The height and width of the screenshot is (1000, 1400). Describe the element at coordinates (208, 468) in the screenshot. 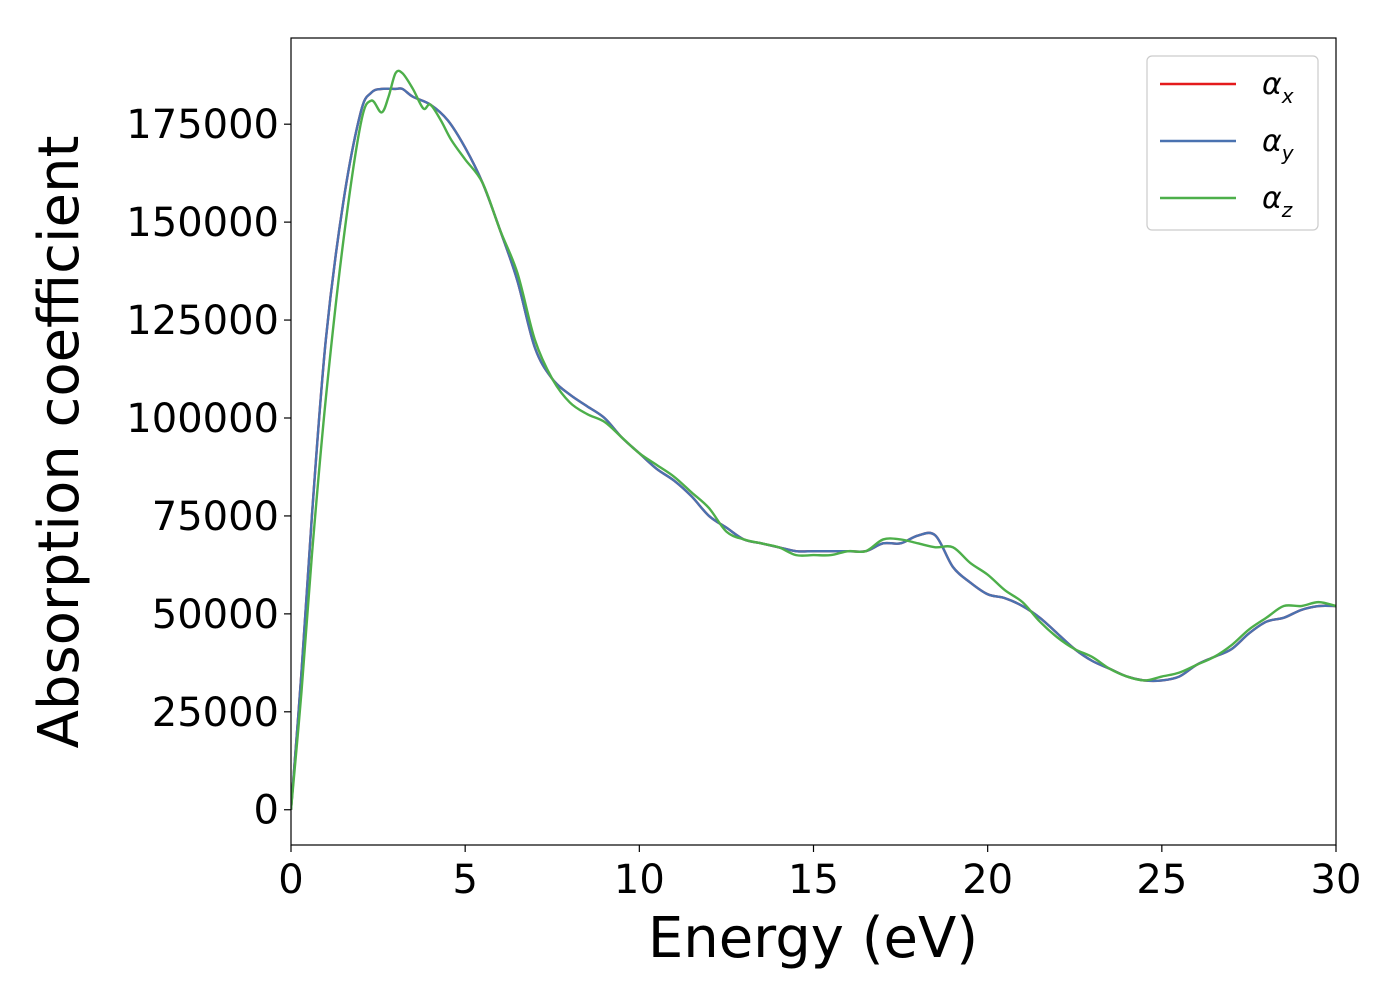

I see `y-axis: 0 25000 50000 75000 100000 125000 150000 175000` at that location.